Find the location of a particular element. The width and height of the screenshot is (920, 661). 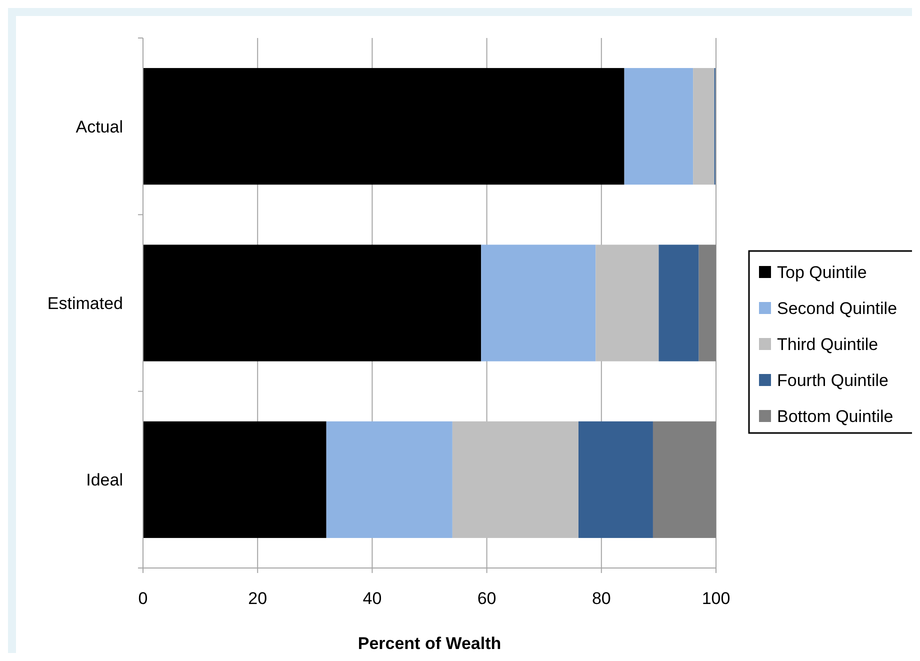

x-tick-label: 40 is located at coordinates (372, 598).